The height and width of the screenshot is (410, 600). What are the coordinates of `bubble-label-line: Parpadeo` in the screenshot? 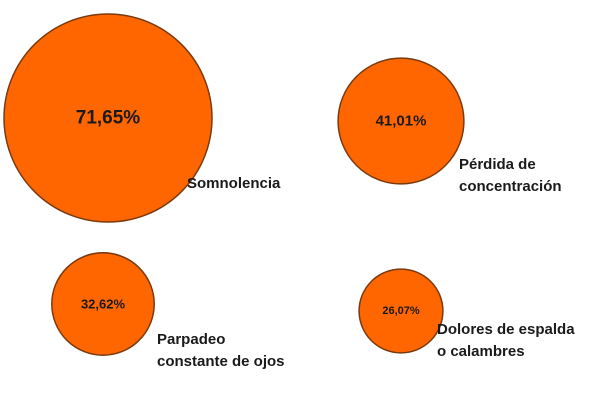 It's located at (191, 339).